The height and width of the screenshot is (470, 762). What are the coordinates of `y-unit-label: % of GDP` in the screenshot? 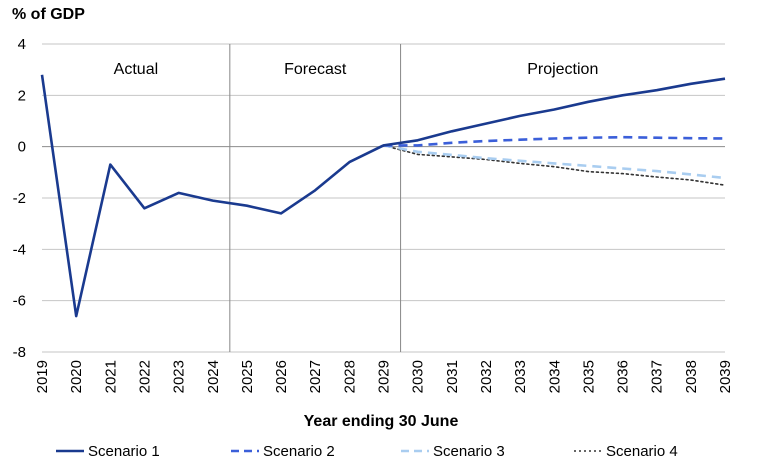 It's located at (48, 14).